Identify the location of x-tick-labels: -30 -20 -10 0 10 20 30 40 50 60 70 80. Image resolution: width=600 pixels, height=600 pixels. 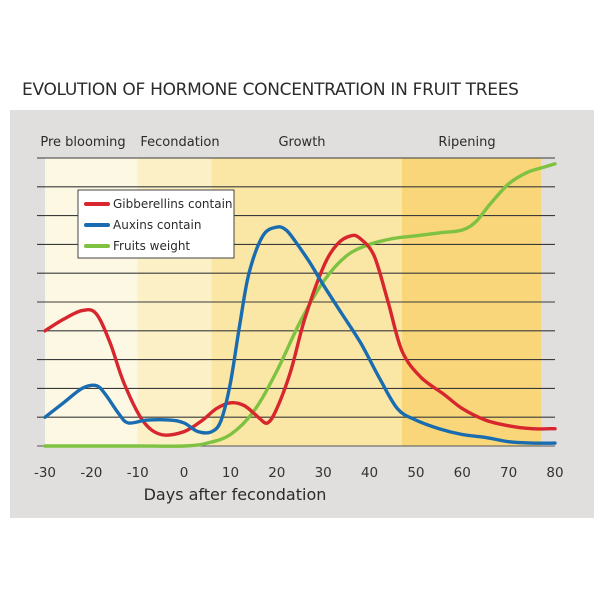
(299, 473).